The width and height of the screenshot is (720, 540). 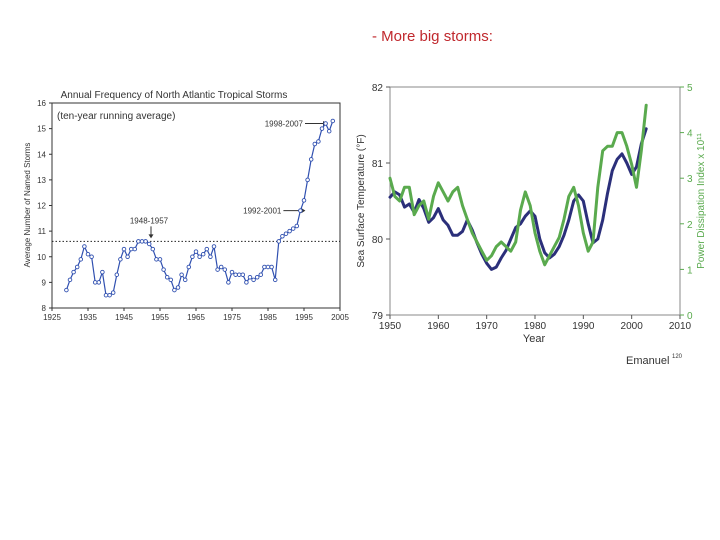 What do you see at coordinates (268, 317) in the screenshot?
I see `x-tick-label: 1985` at bounding box center [268, 317].